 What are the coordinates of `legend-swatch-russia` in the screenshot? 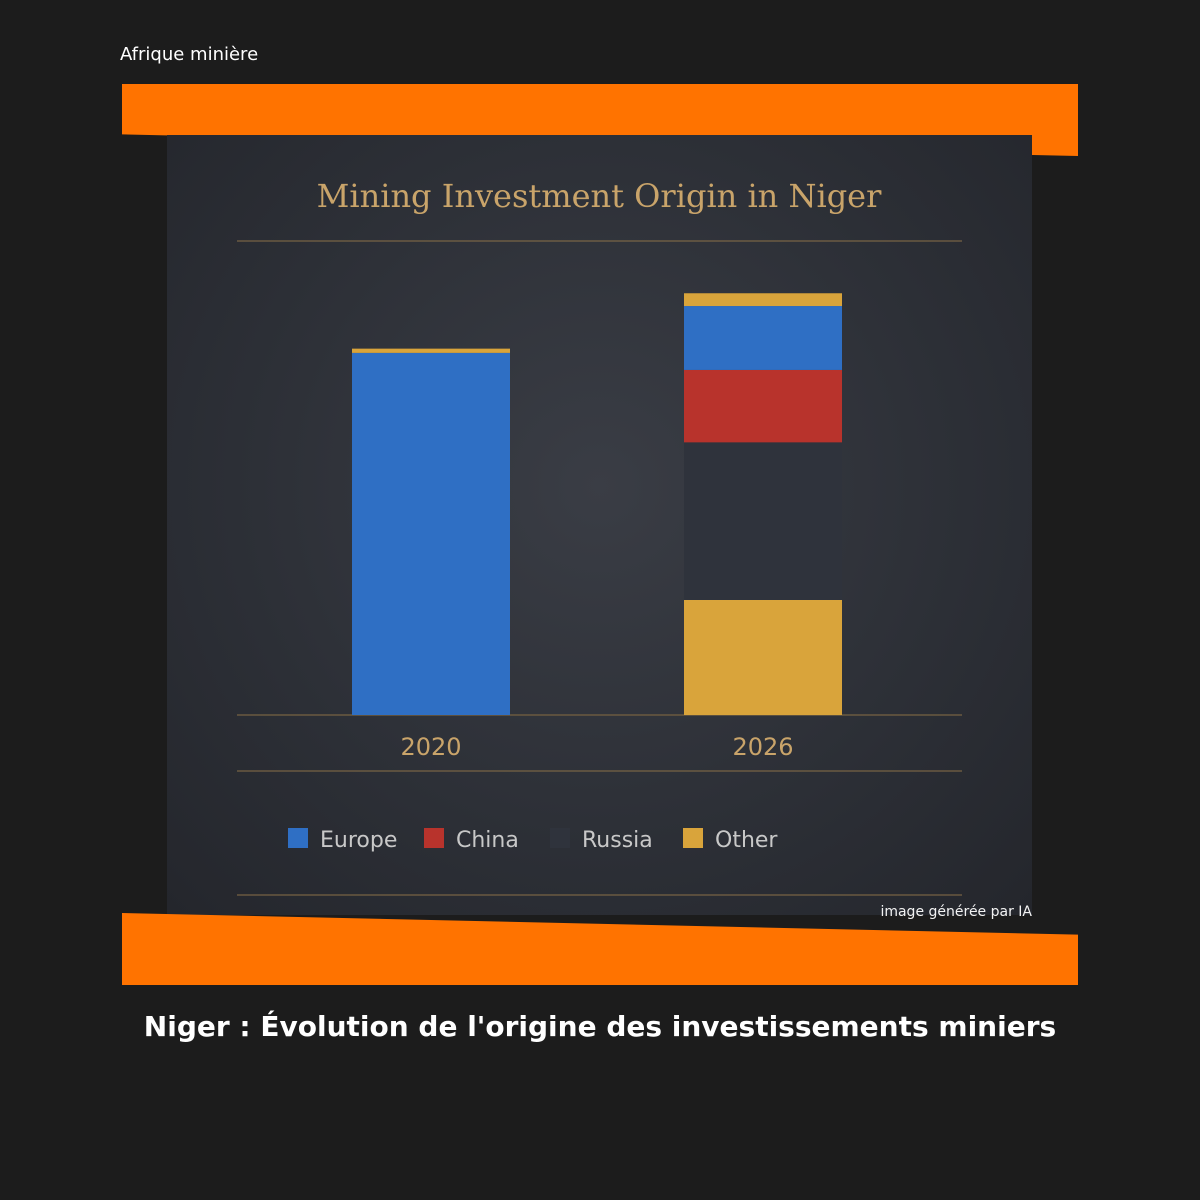 It's located at (560, 838).